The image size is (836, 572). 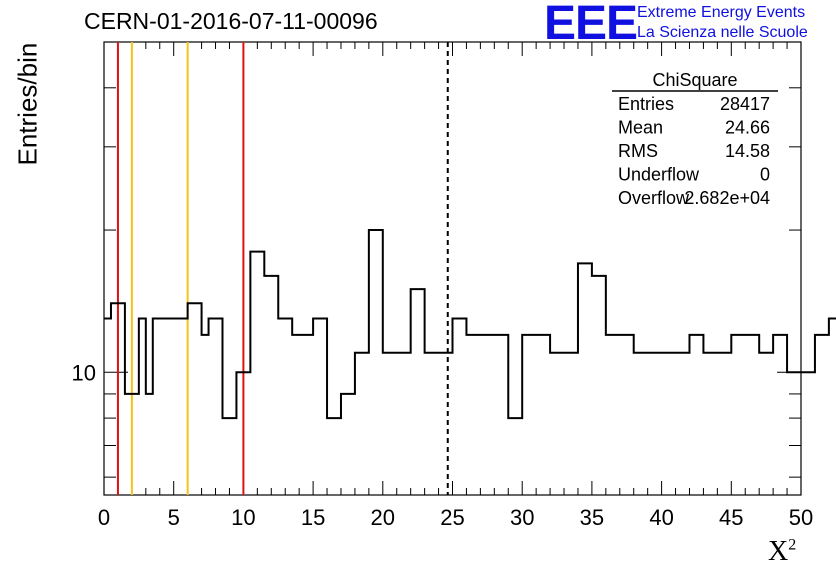 What do you see at coordinates (659, 175) in the screenshot?
I see `stats-label: Underflow` at bounding box center [659, 175].